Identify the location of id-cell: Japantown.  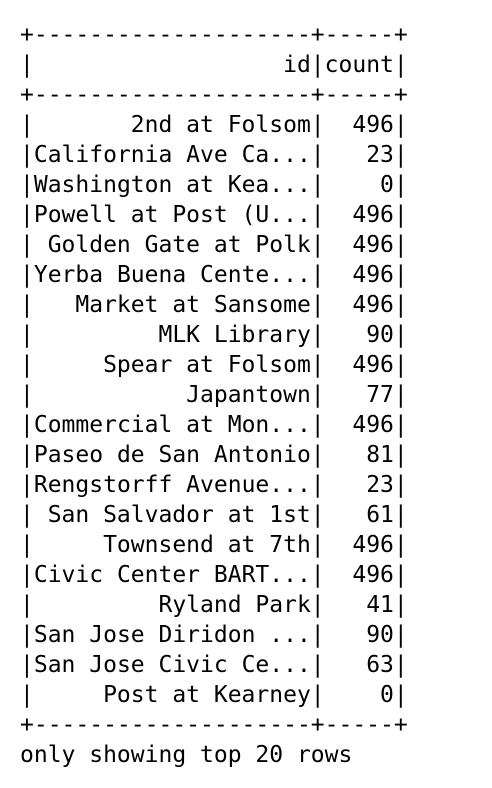
(248, 395).